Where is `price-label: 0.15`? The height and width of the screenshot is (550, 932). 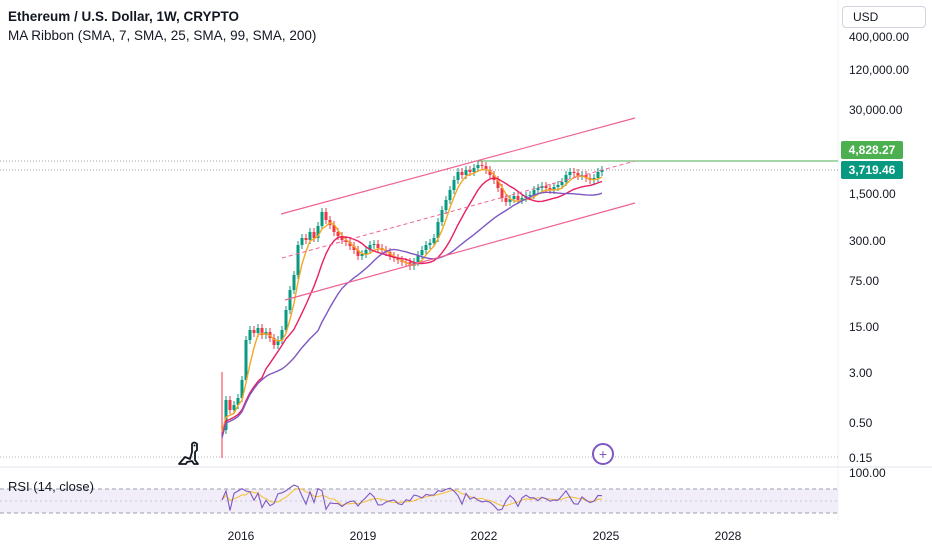
price-label: 0.15 is located at coordinates (861, 458).